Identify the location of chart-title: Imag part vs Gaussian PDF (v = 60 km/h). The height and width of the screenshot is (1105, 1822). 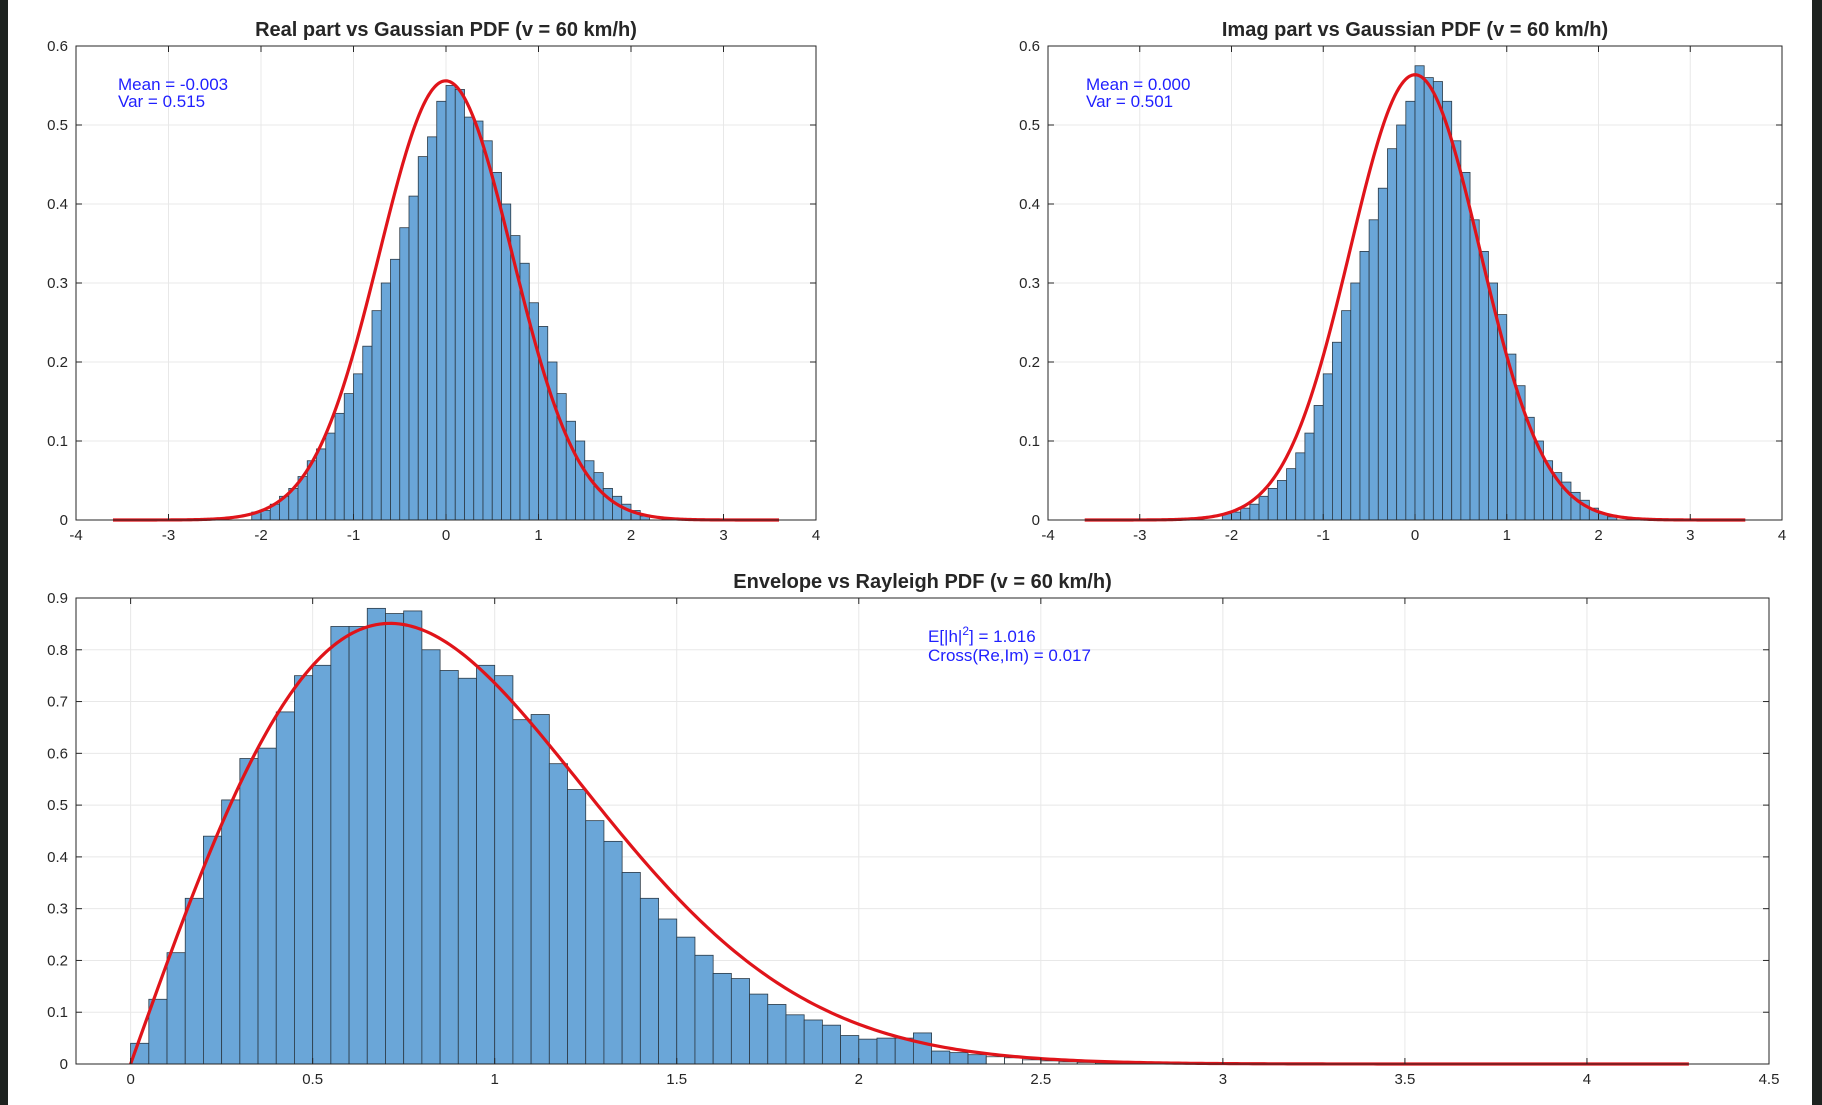
(1415, 30).